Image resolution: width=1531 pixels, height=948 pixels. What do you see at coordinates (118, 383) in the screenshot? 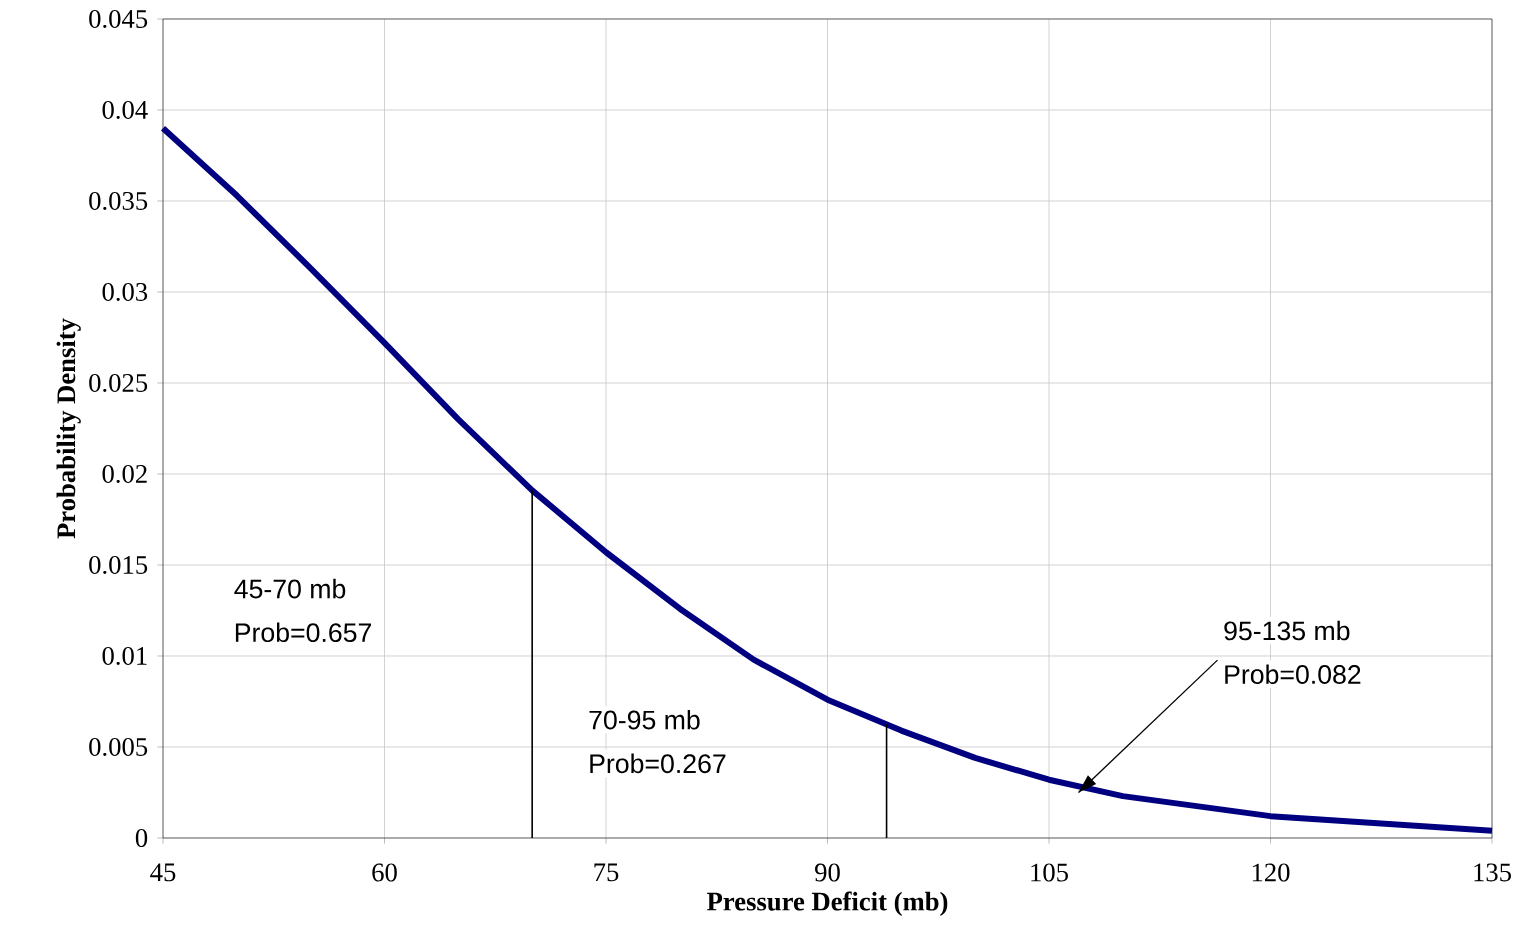
I see `y-tick-label: 0.025` at bounding box center [118, 383].